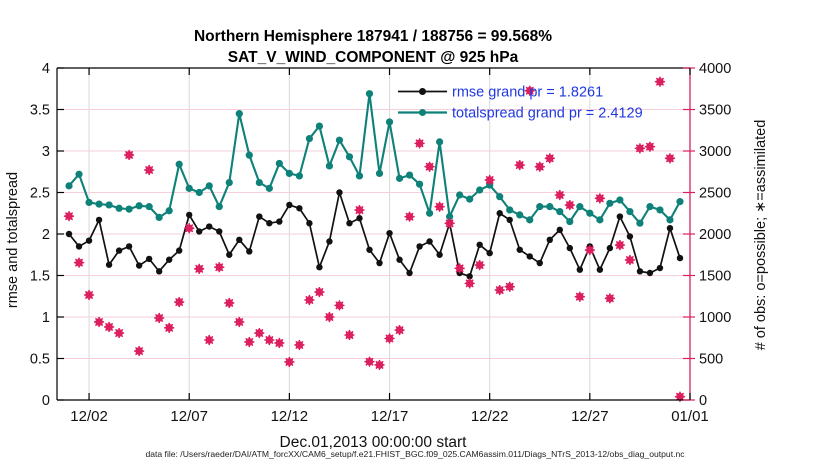 Image resolution: width=830 pixels, height=470 pixels. Describe the element at coordinates (715, 318) in the screenshot. I see `y-right-tick-label: 1000` at that location.